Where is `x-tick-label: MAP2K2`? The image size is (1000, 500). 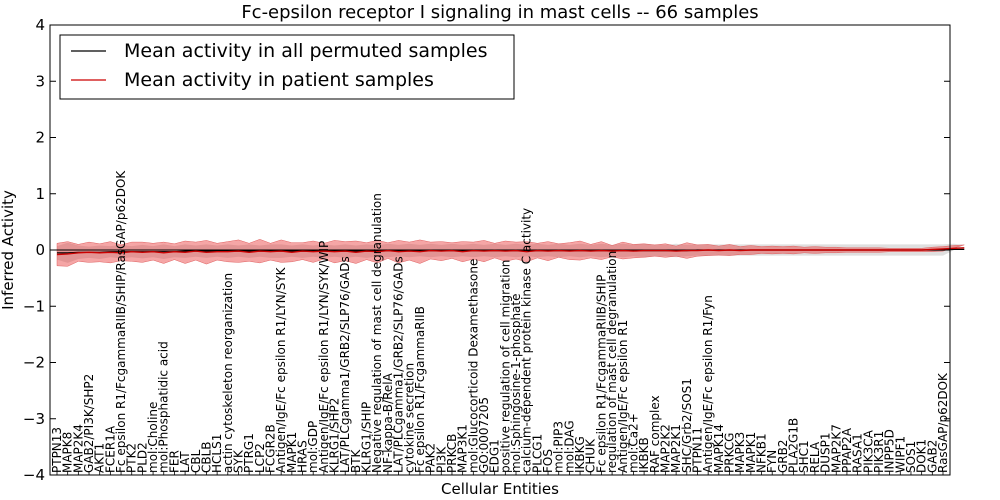
x-tick-label: MAP2K2 is located at coordinates (666, 448).